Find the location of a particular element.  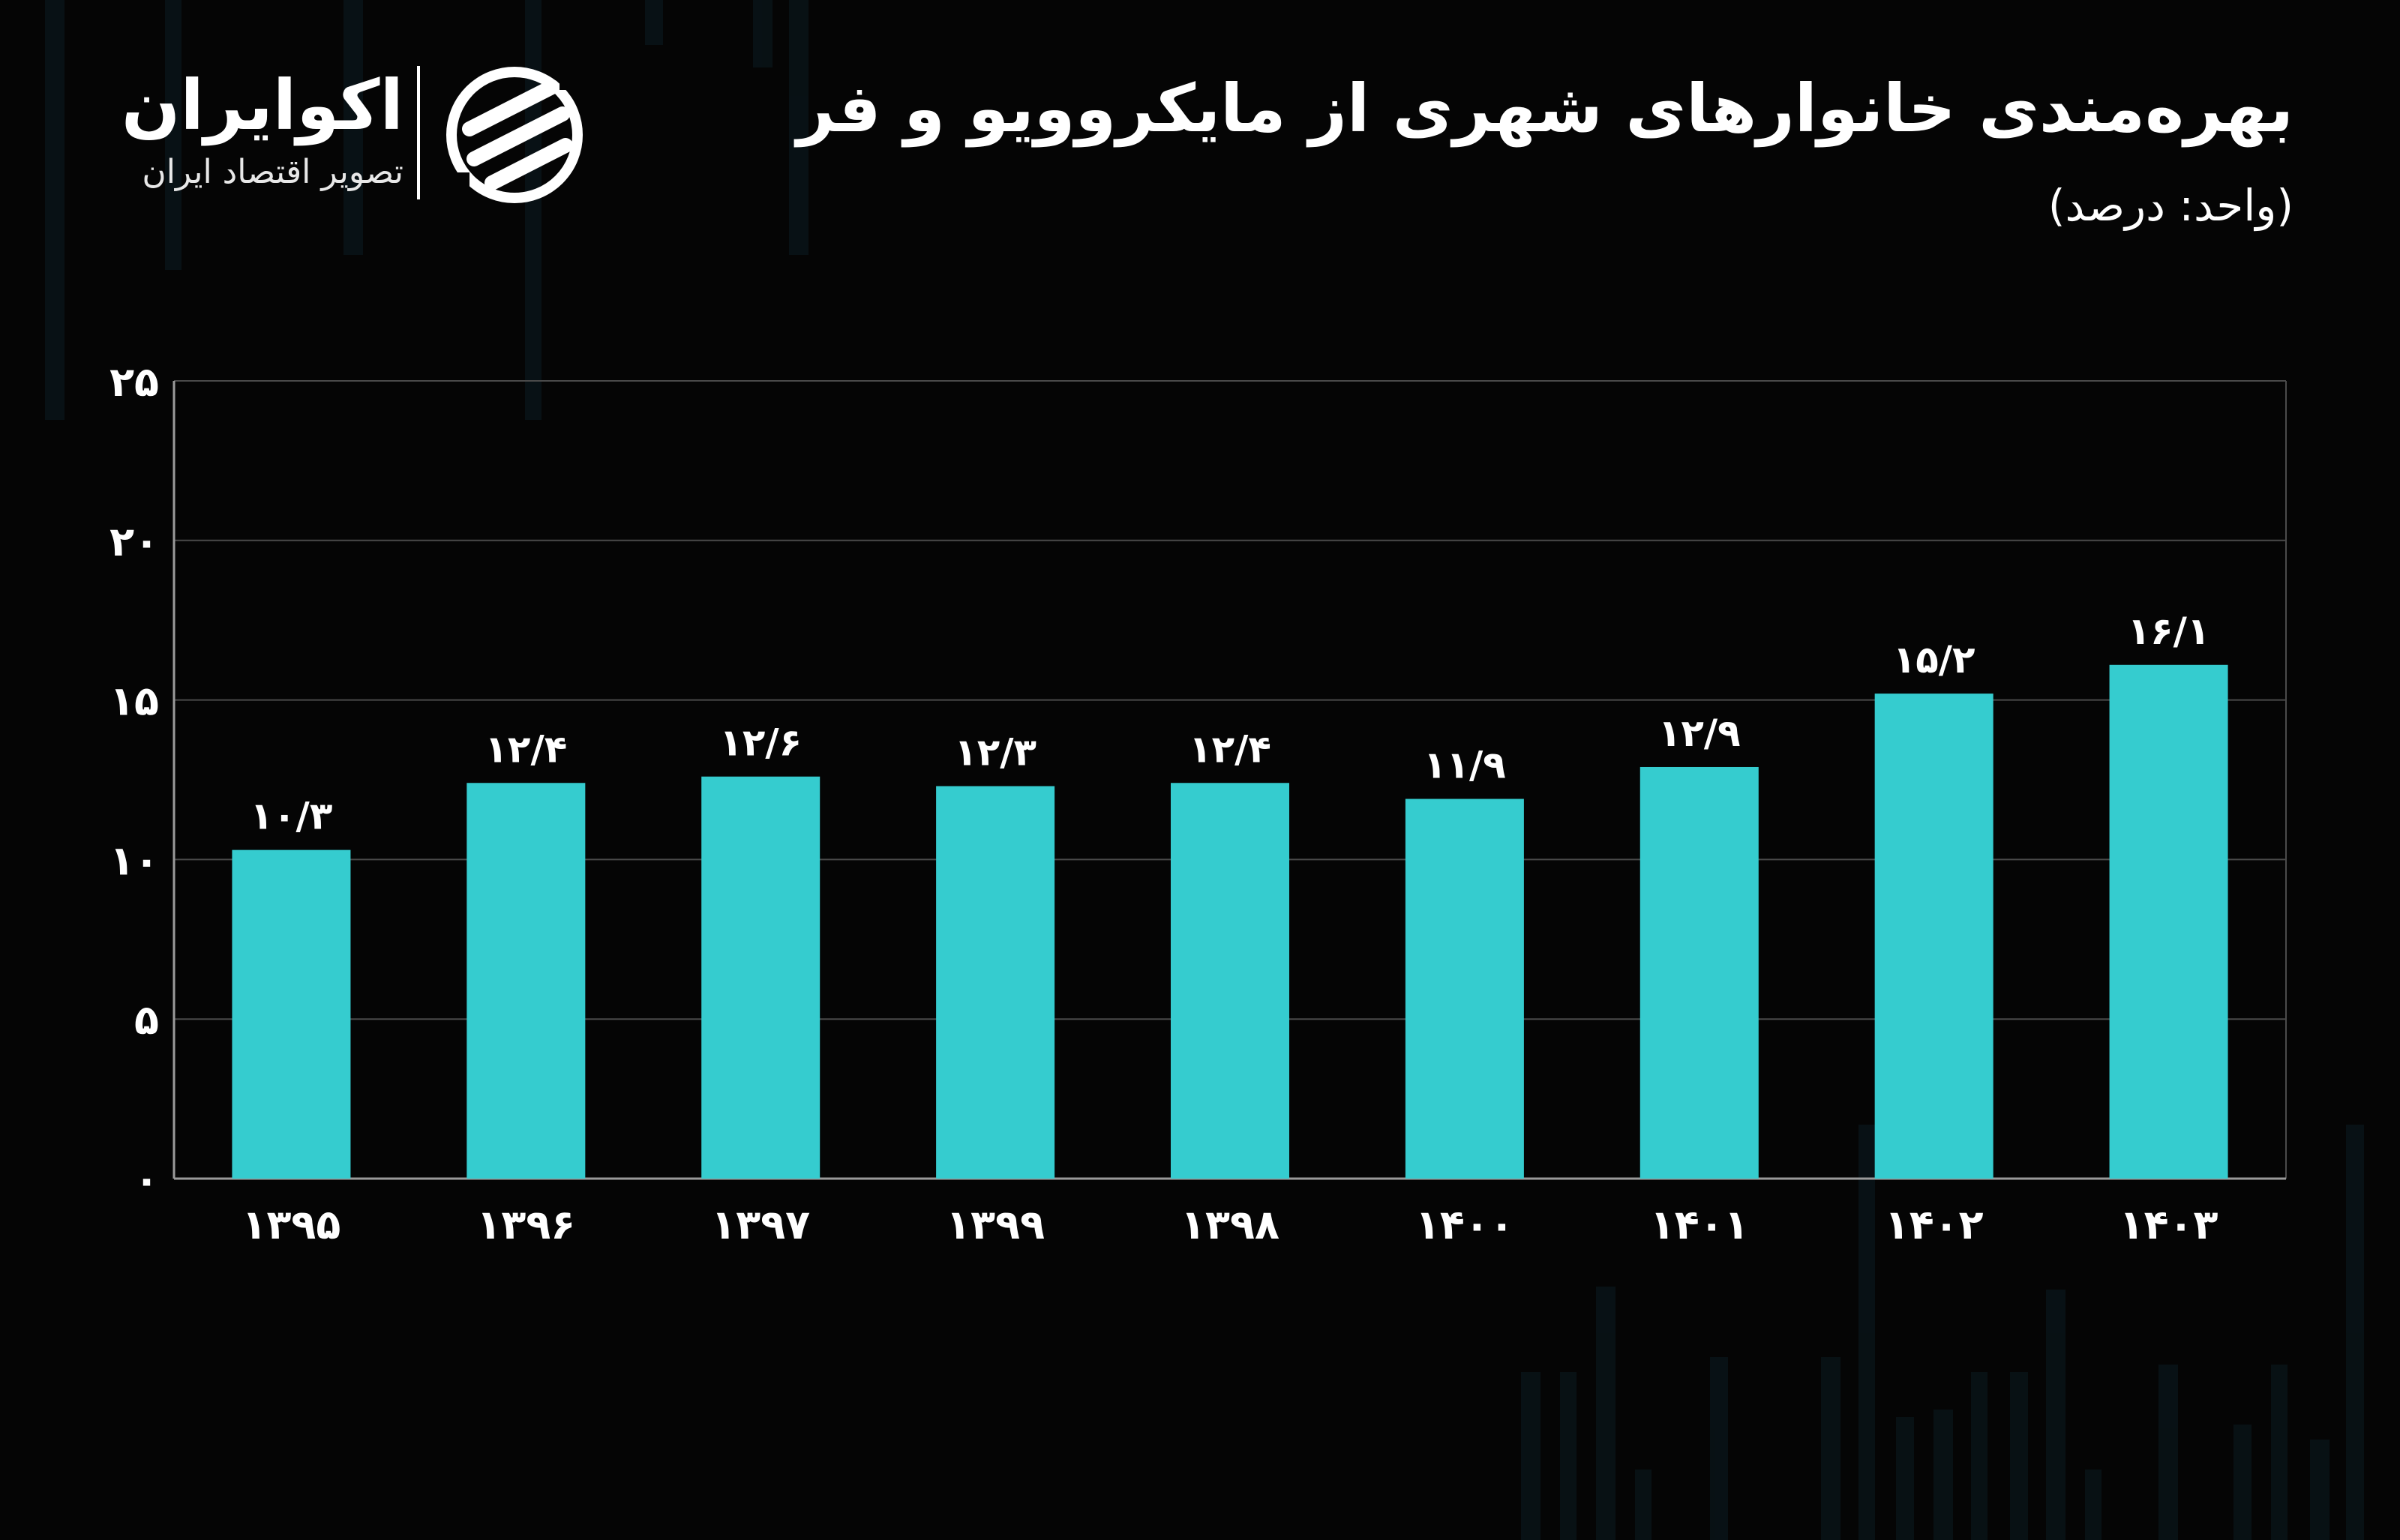

brand-mark-icon is located at coordinates (515, 135).